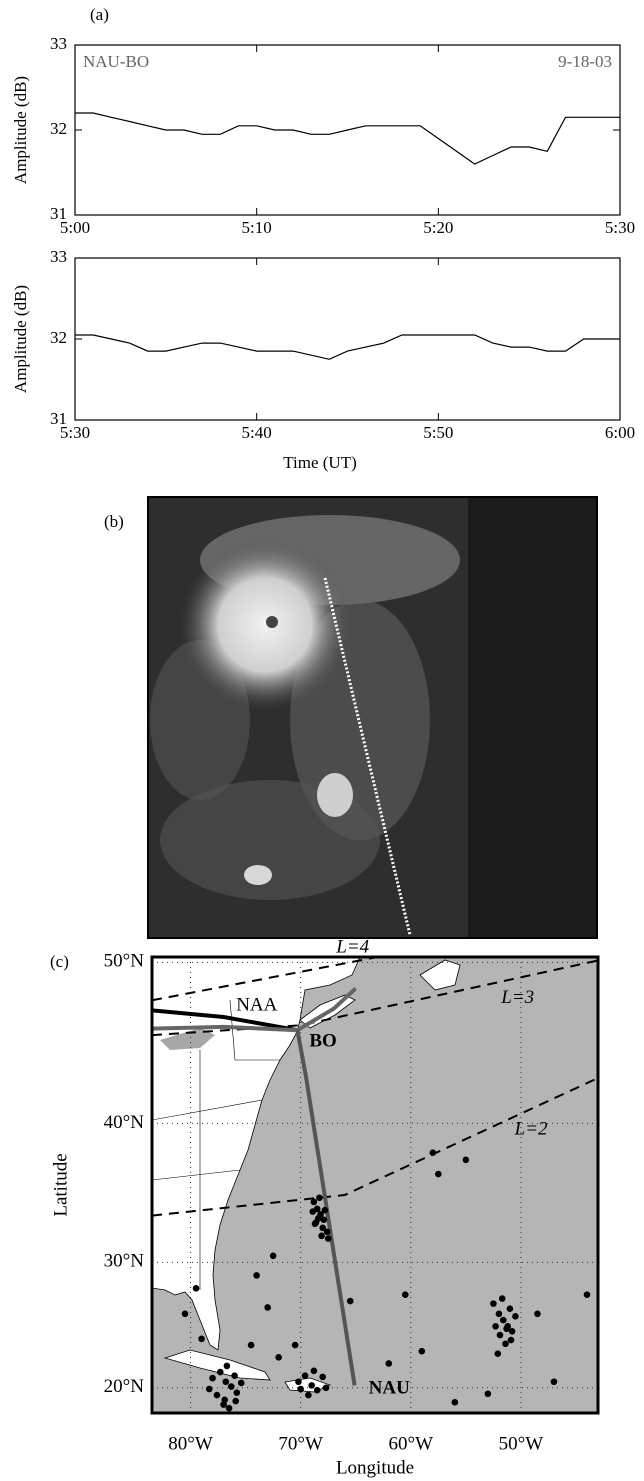  I want to click on x-tick-label: 60°W, so click(411, 1443).